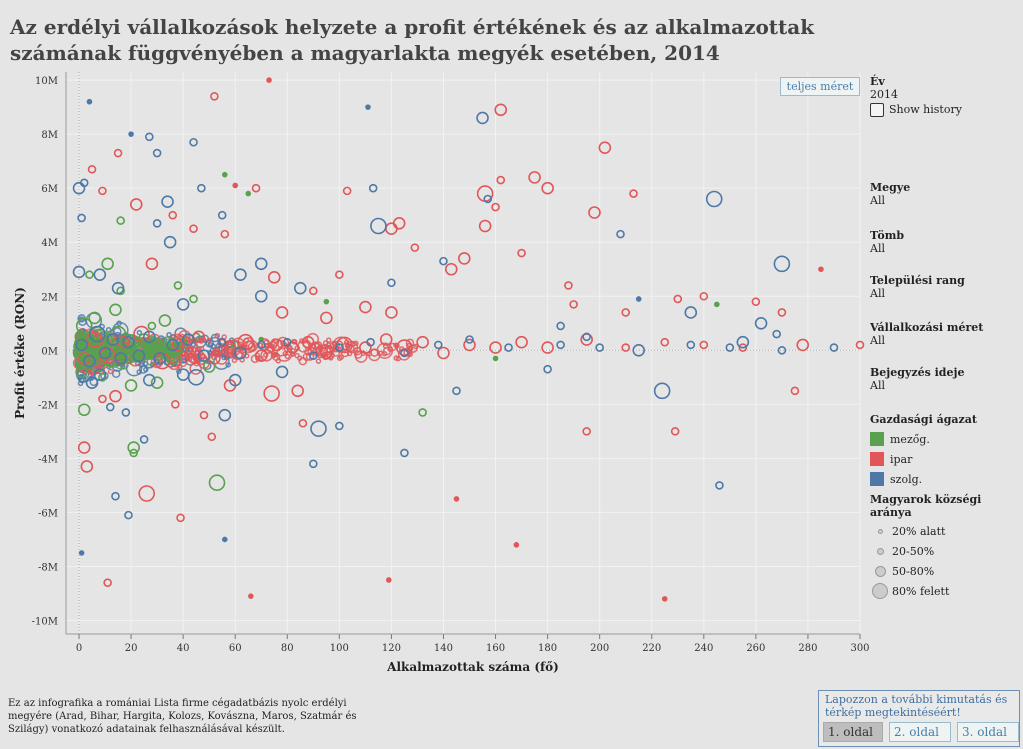 The height and width of the screenshot is (749, 1023). I want to click on x-tick-label: 160, so click(495, 648).